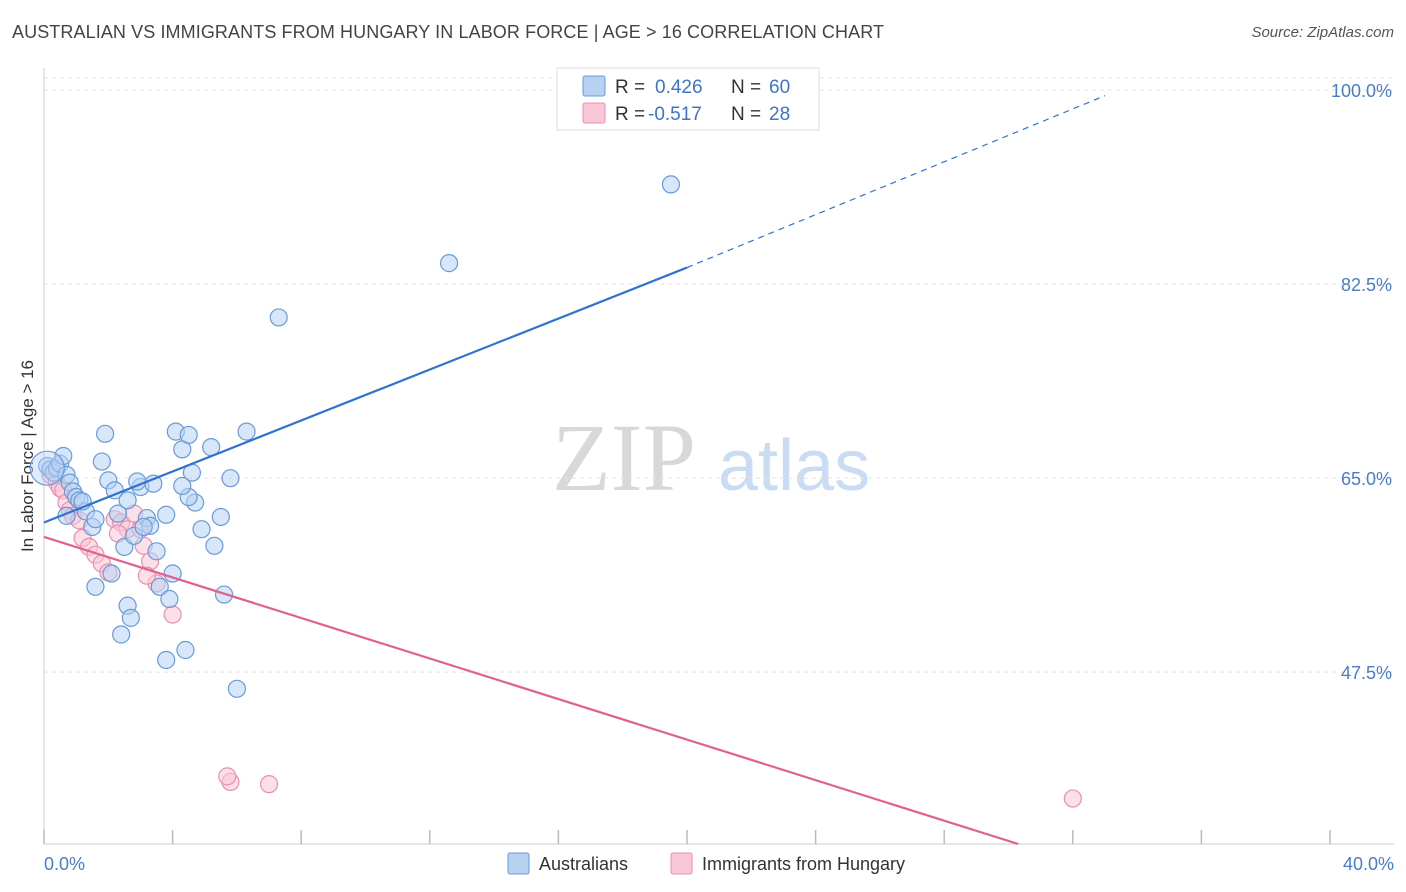 This screenshot has width=1406, height=892. Describe the element at coordinates (681, 863) in the screenshot. I see `bottom-legend-swatch-hungary` at that location.